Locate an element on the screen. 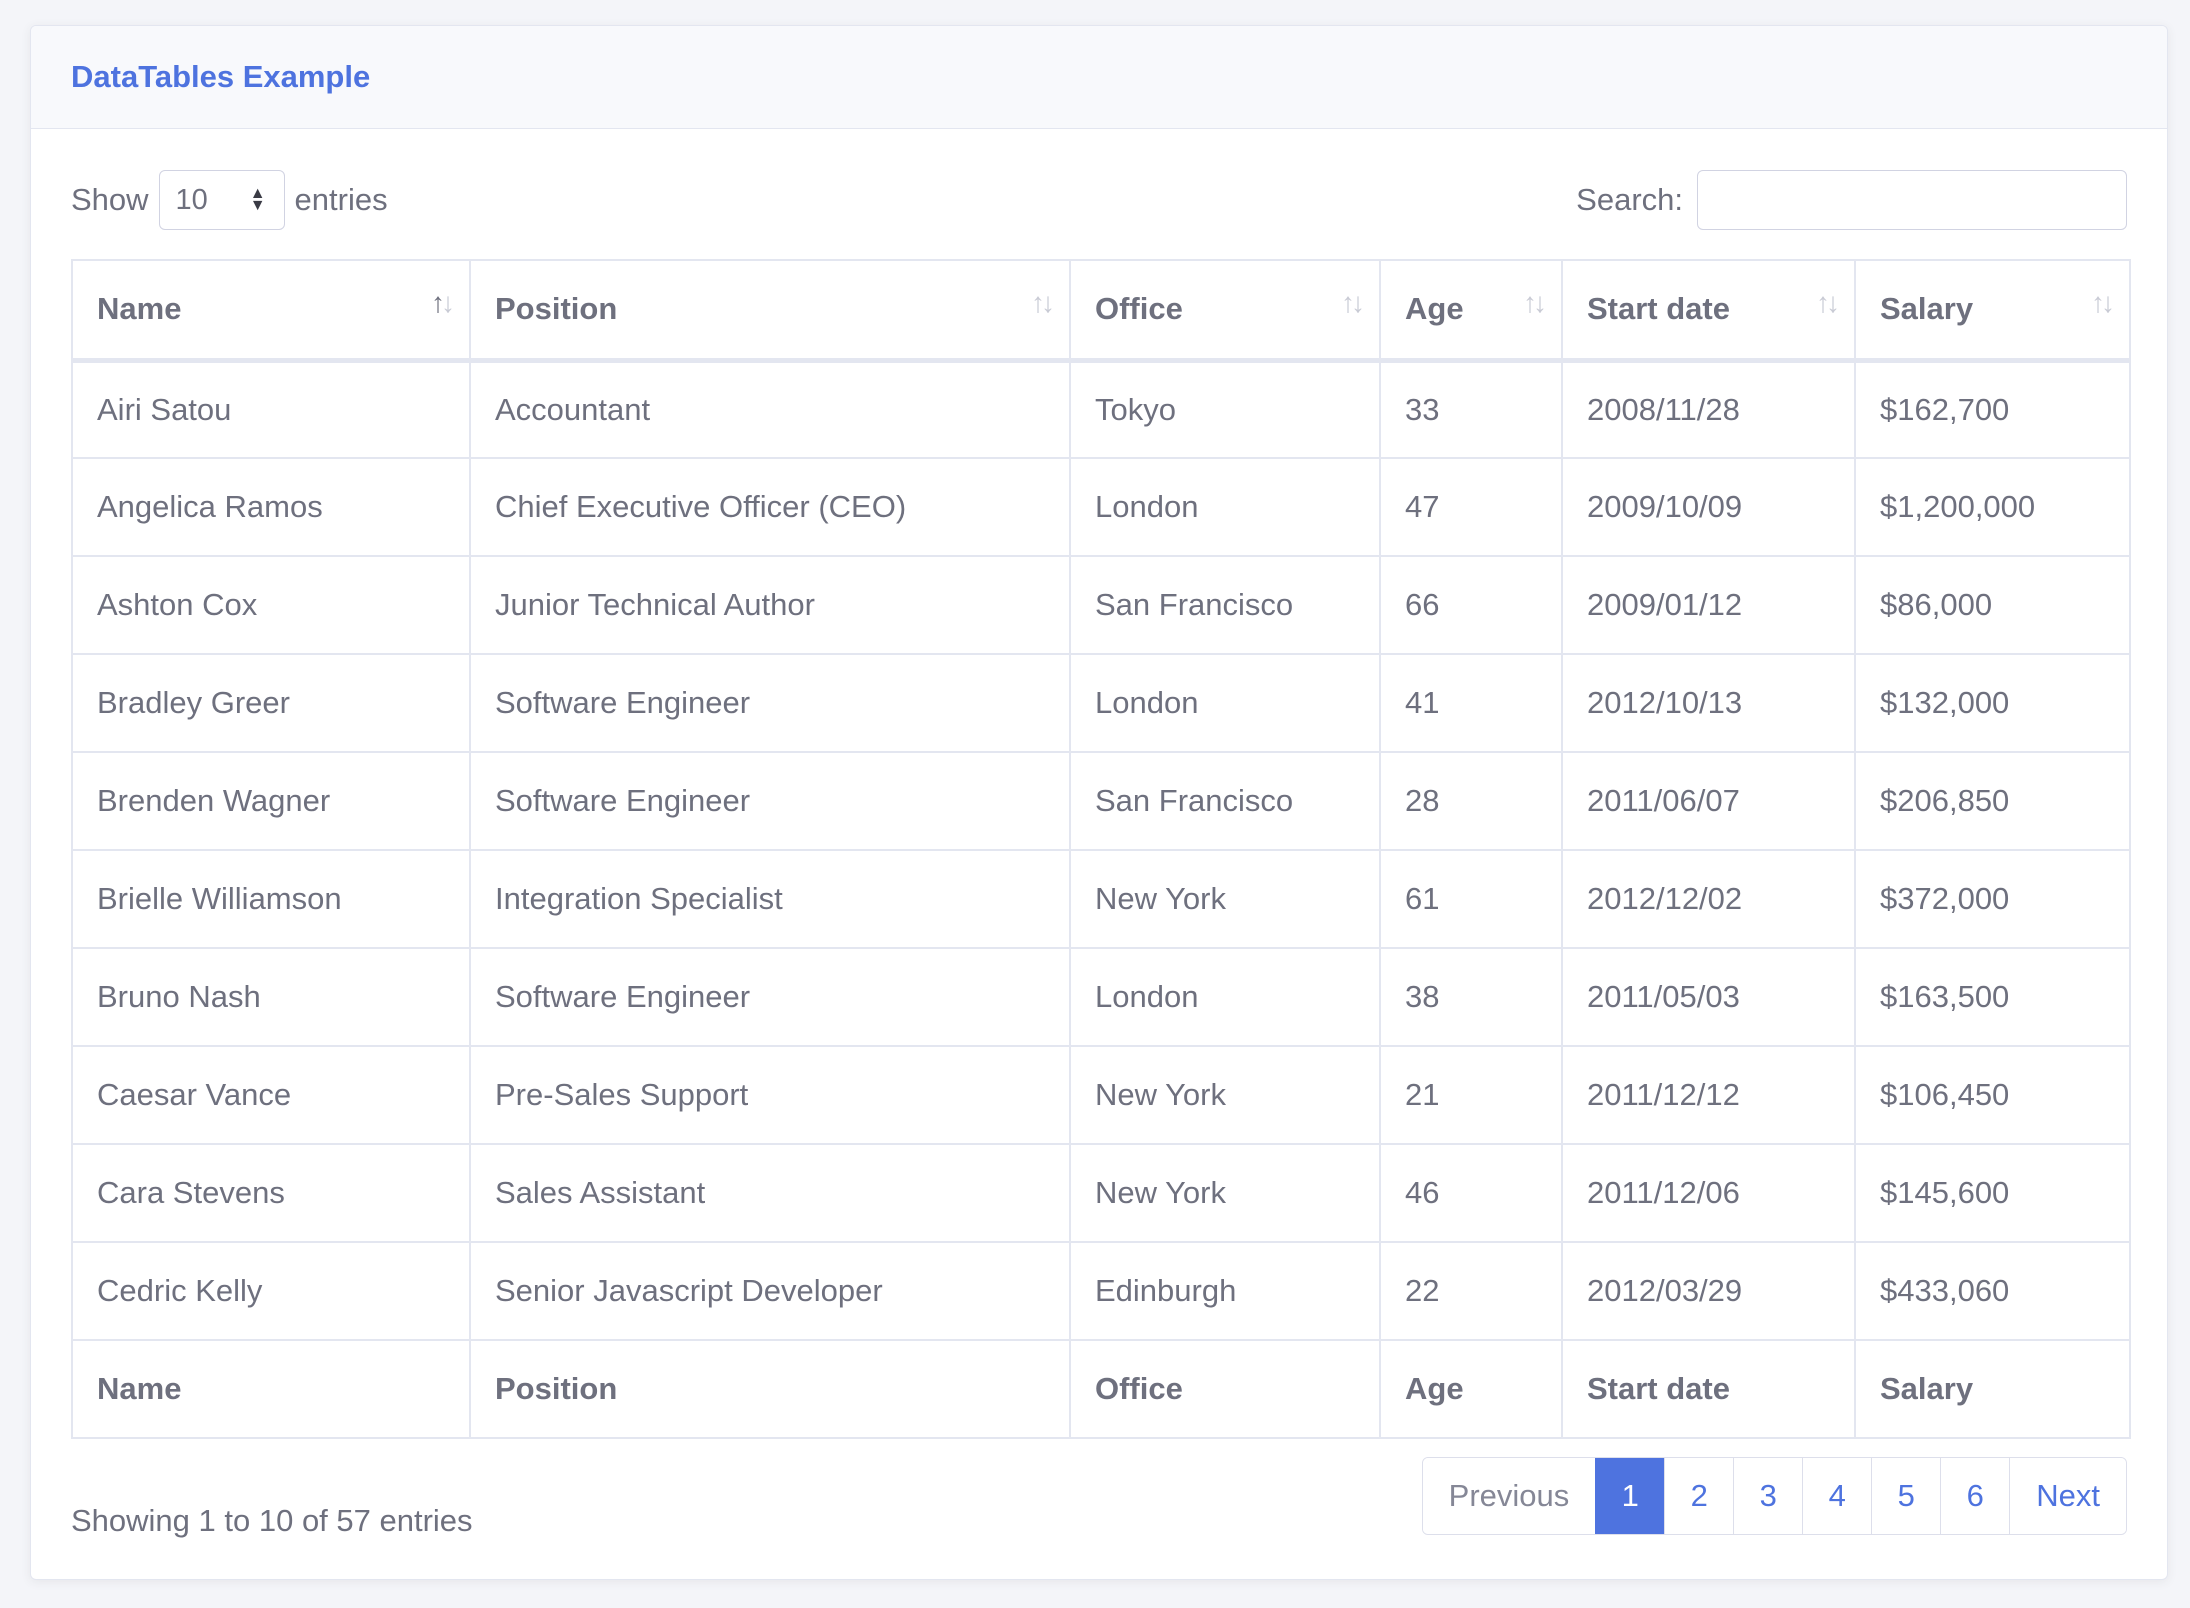 The width and height of the screenshot is (2190, 1608). search-input is located at coordinates (1912, 200).